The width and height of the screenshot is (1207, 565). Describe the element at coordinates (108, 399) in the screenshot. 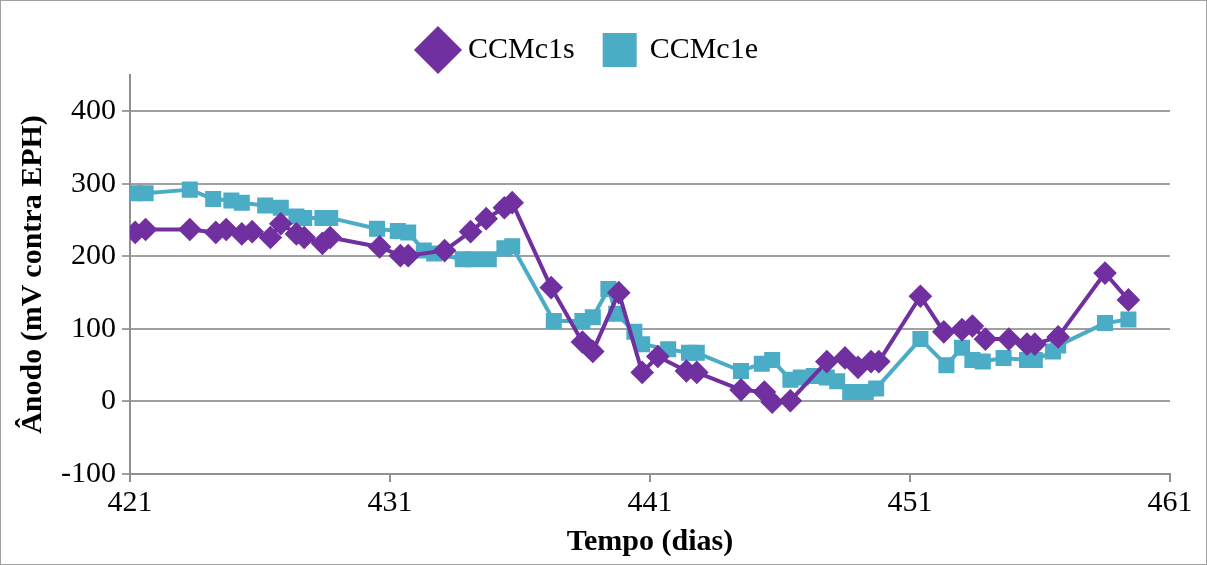

I see `y-tick-label: 0` at that location.